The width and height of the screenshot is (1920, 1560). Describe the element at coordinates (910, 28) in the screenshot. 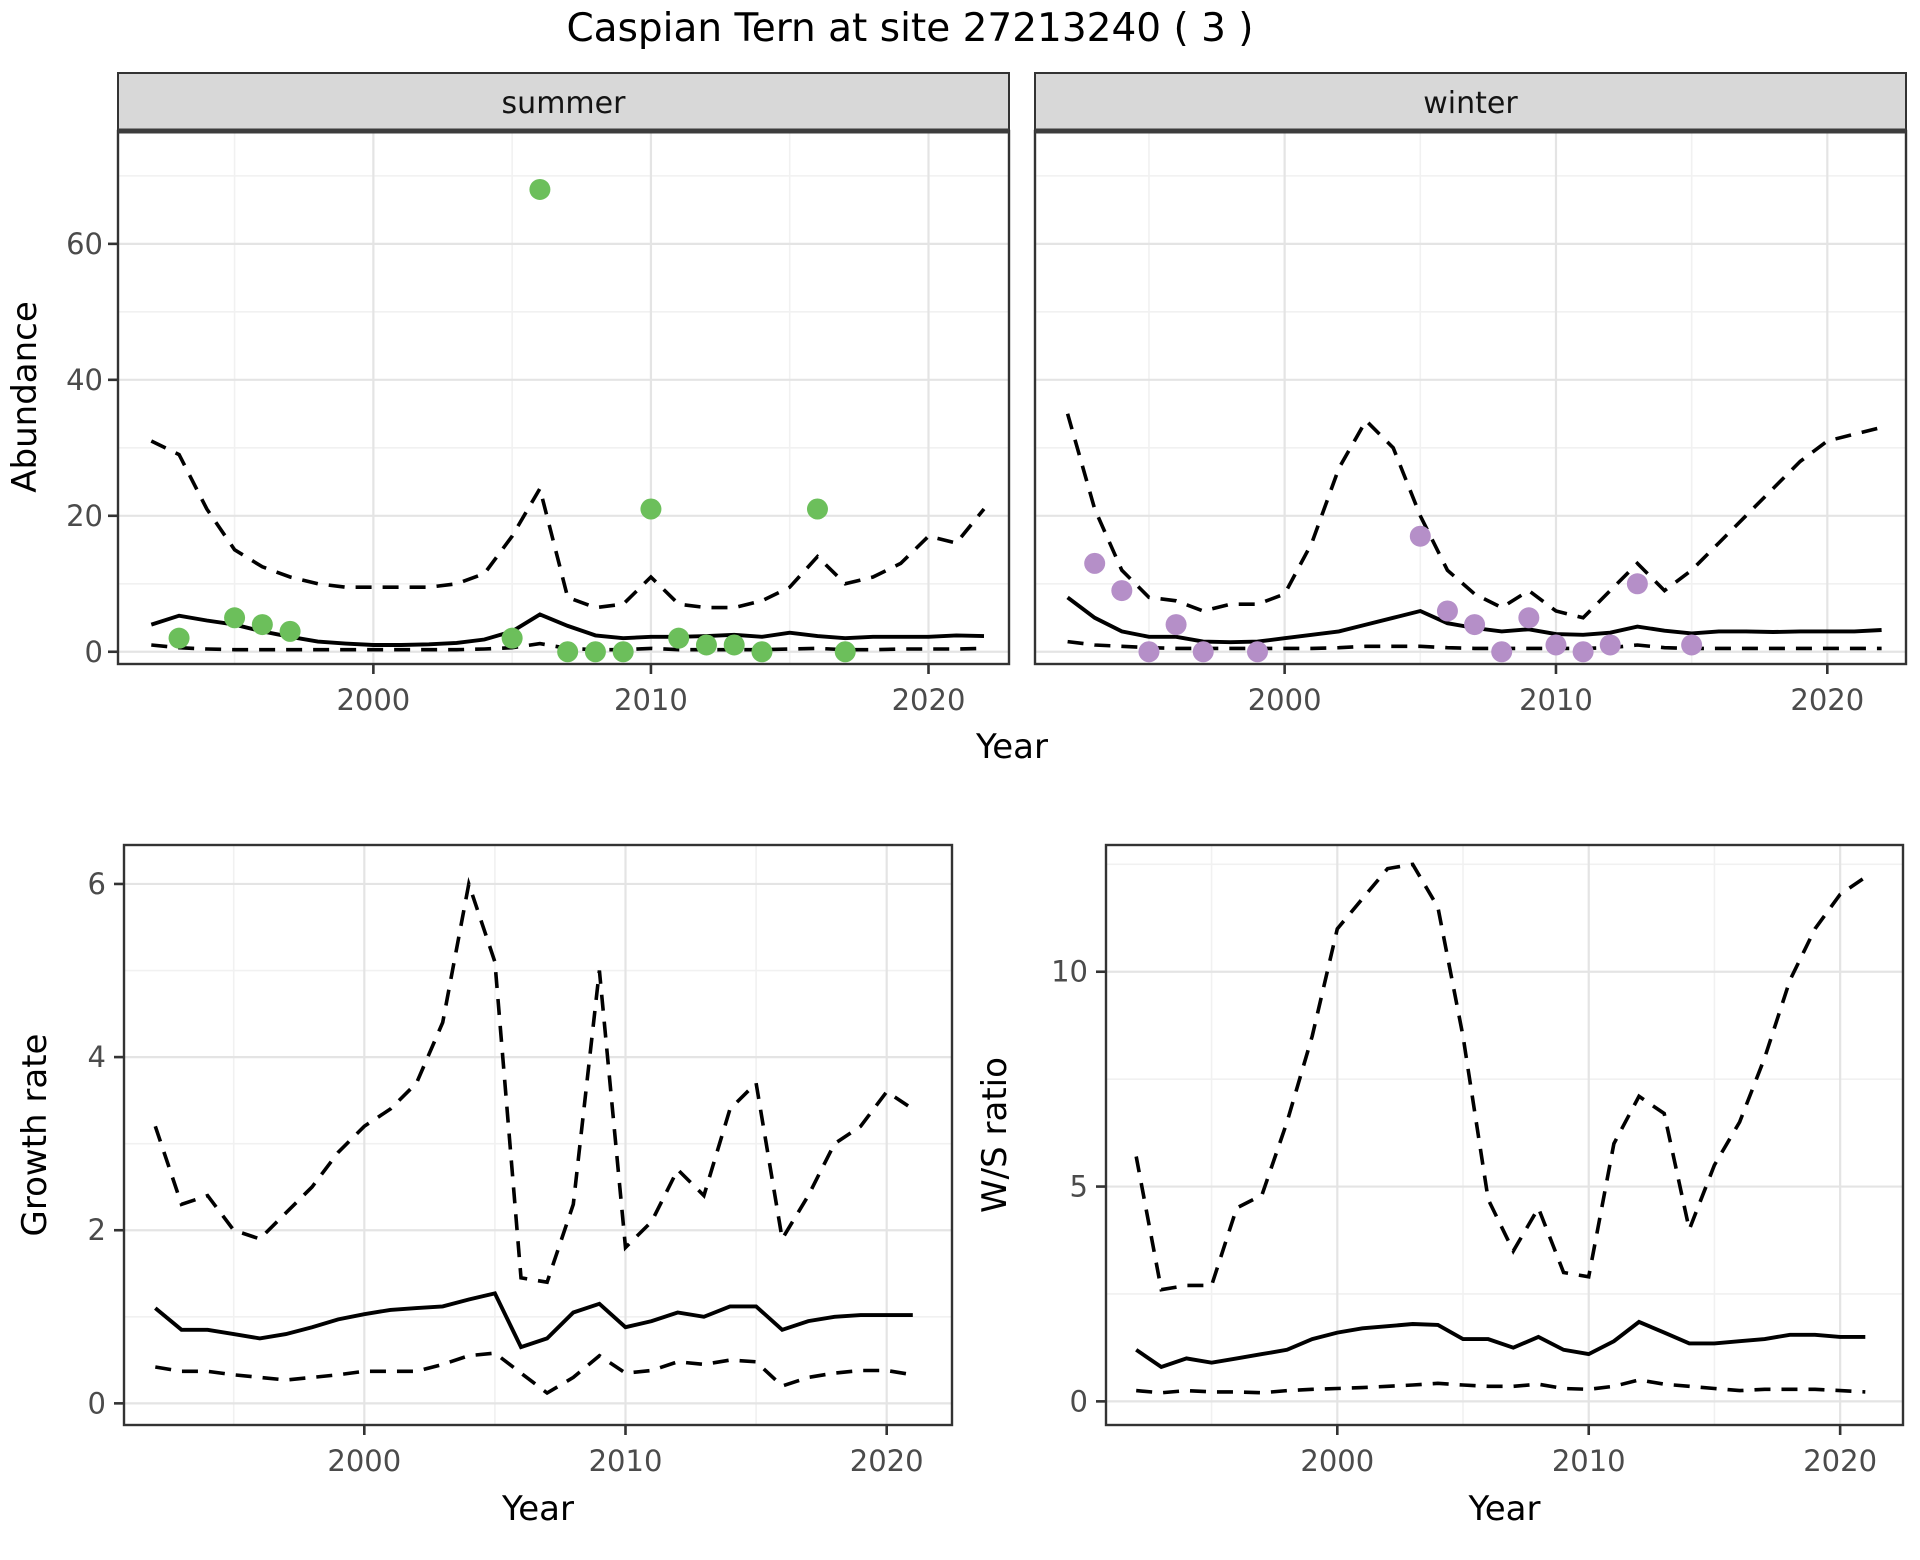

I see `figure-title: Caspian Tern at site 27213240 ( 3 )` at that location.